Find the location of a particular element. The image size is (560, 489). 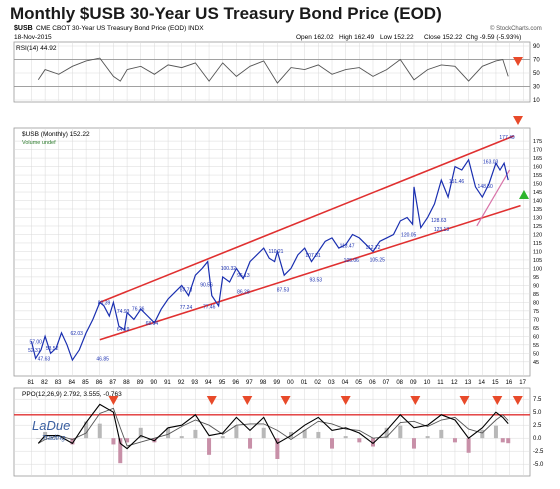

year-tick-label: 17 is located at coordinates (522, 383).